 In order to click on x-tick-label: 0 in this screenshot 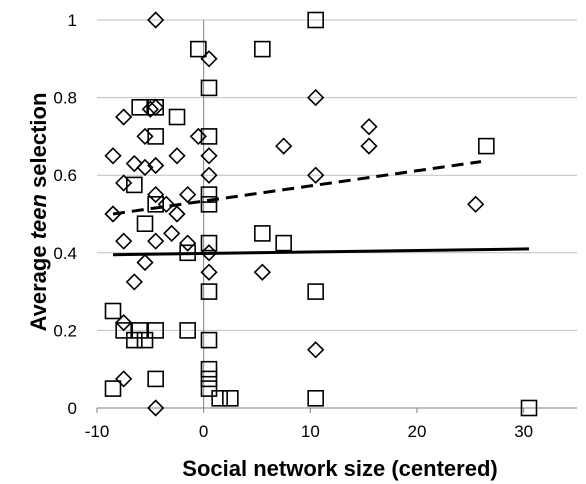, I will do `click(203, 431)`.